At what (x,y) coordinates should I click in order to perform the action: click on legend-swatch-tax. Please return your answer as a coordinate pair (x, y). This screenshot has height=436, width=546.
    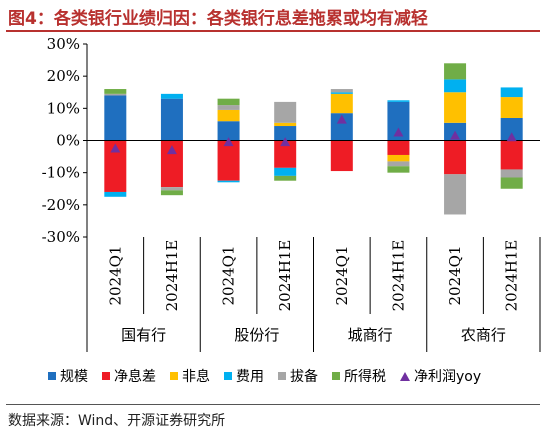
    Looking at the image, I should click on (336, 376).